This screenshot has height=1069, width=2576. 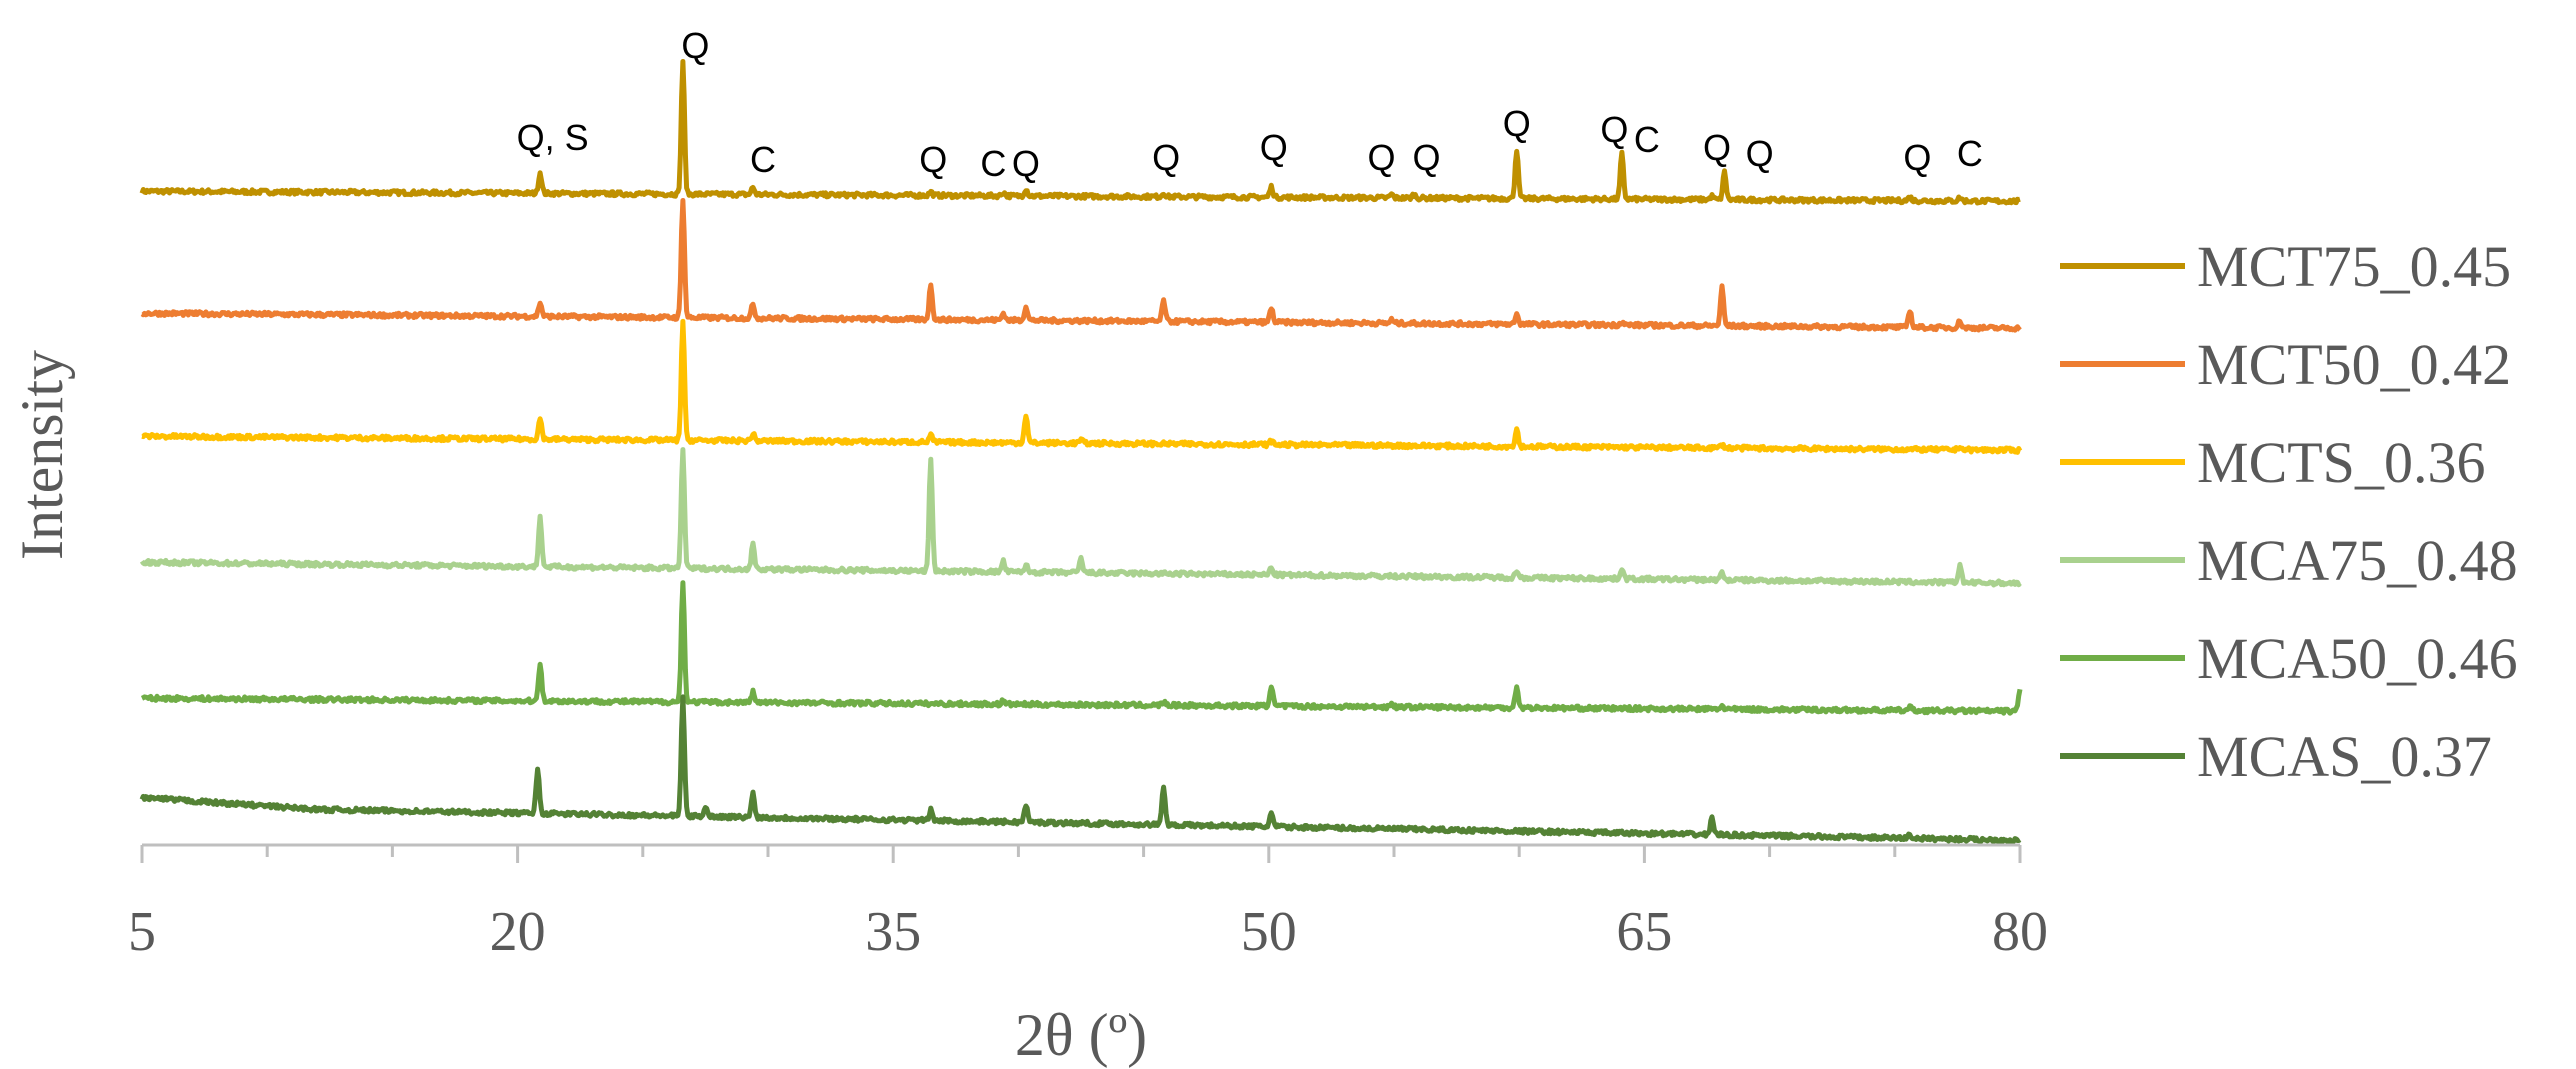 What do you see at coordinates (2357, 560) in the screenshot?
I see `legend-label: MCA75_0.48` at bounding box center [2357, 560].